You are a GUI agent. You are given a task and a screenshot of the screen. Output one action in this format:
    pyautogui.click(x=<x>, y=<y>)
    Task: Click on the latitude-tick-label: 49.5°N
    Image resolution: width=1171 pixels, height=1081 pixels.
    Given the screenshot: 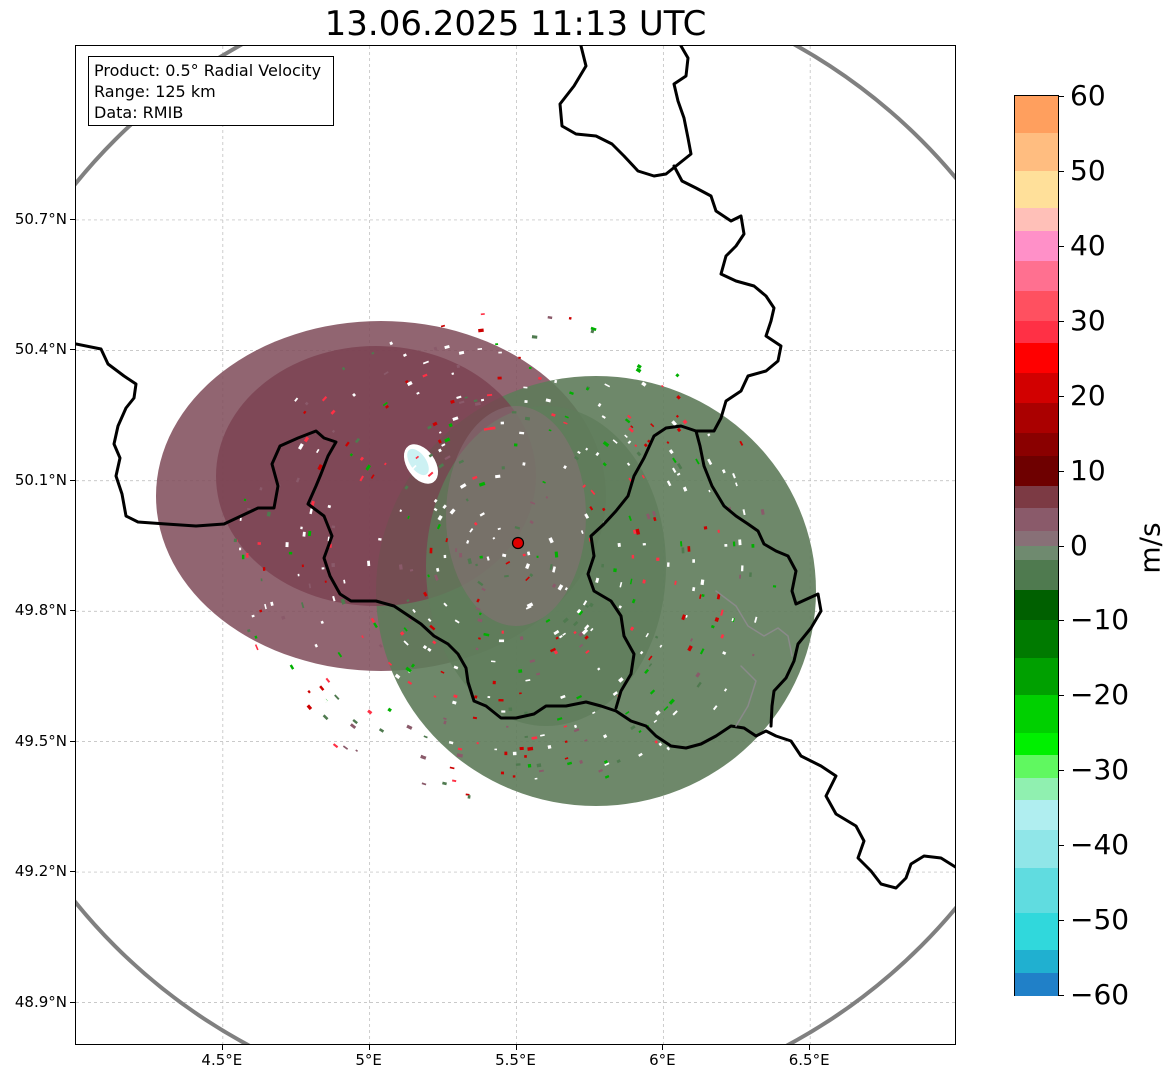 What is the action you would take?
    pyautogui.click(x=40, y=740)
    